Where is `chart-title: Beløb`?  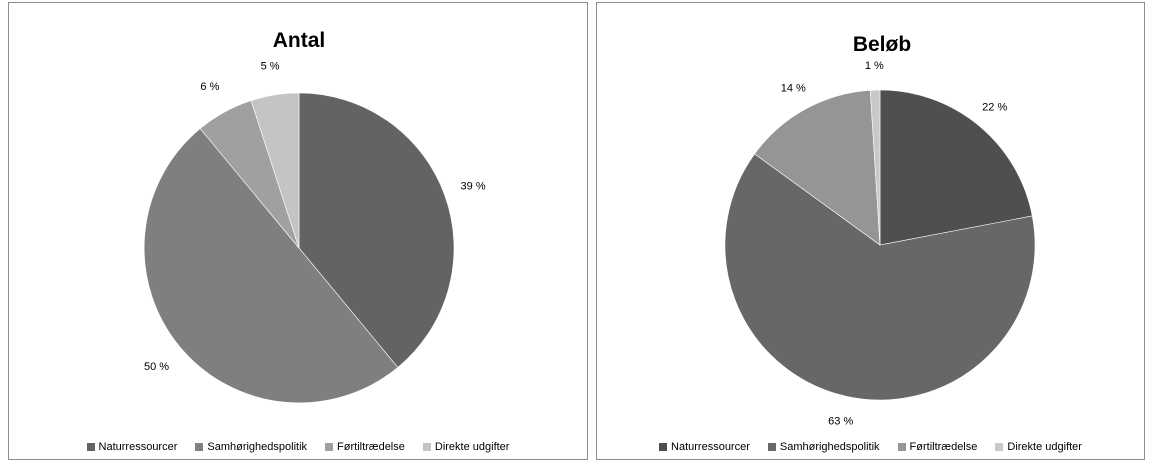 chart-title: Beløb is located at coordinates (882, 44).